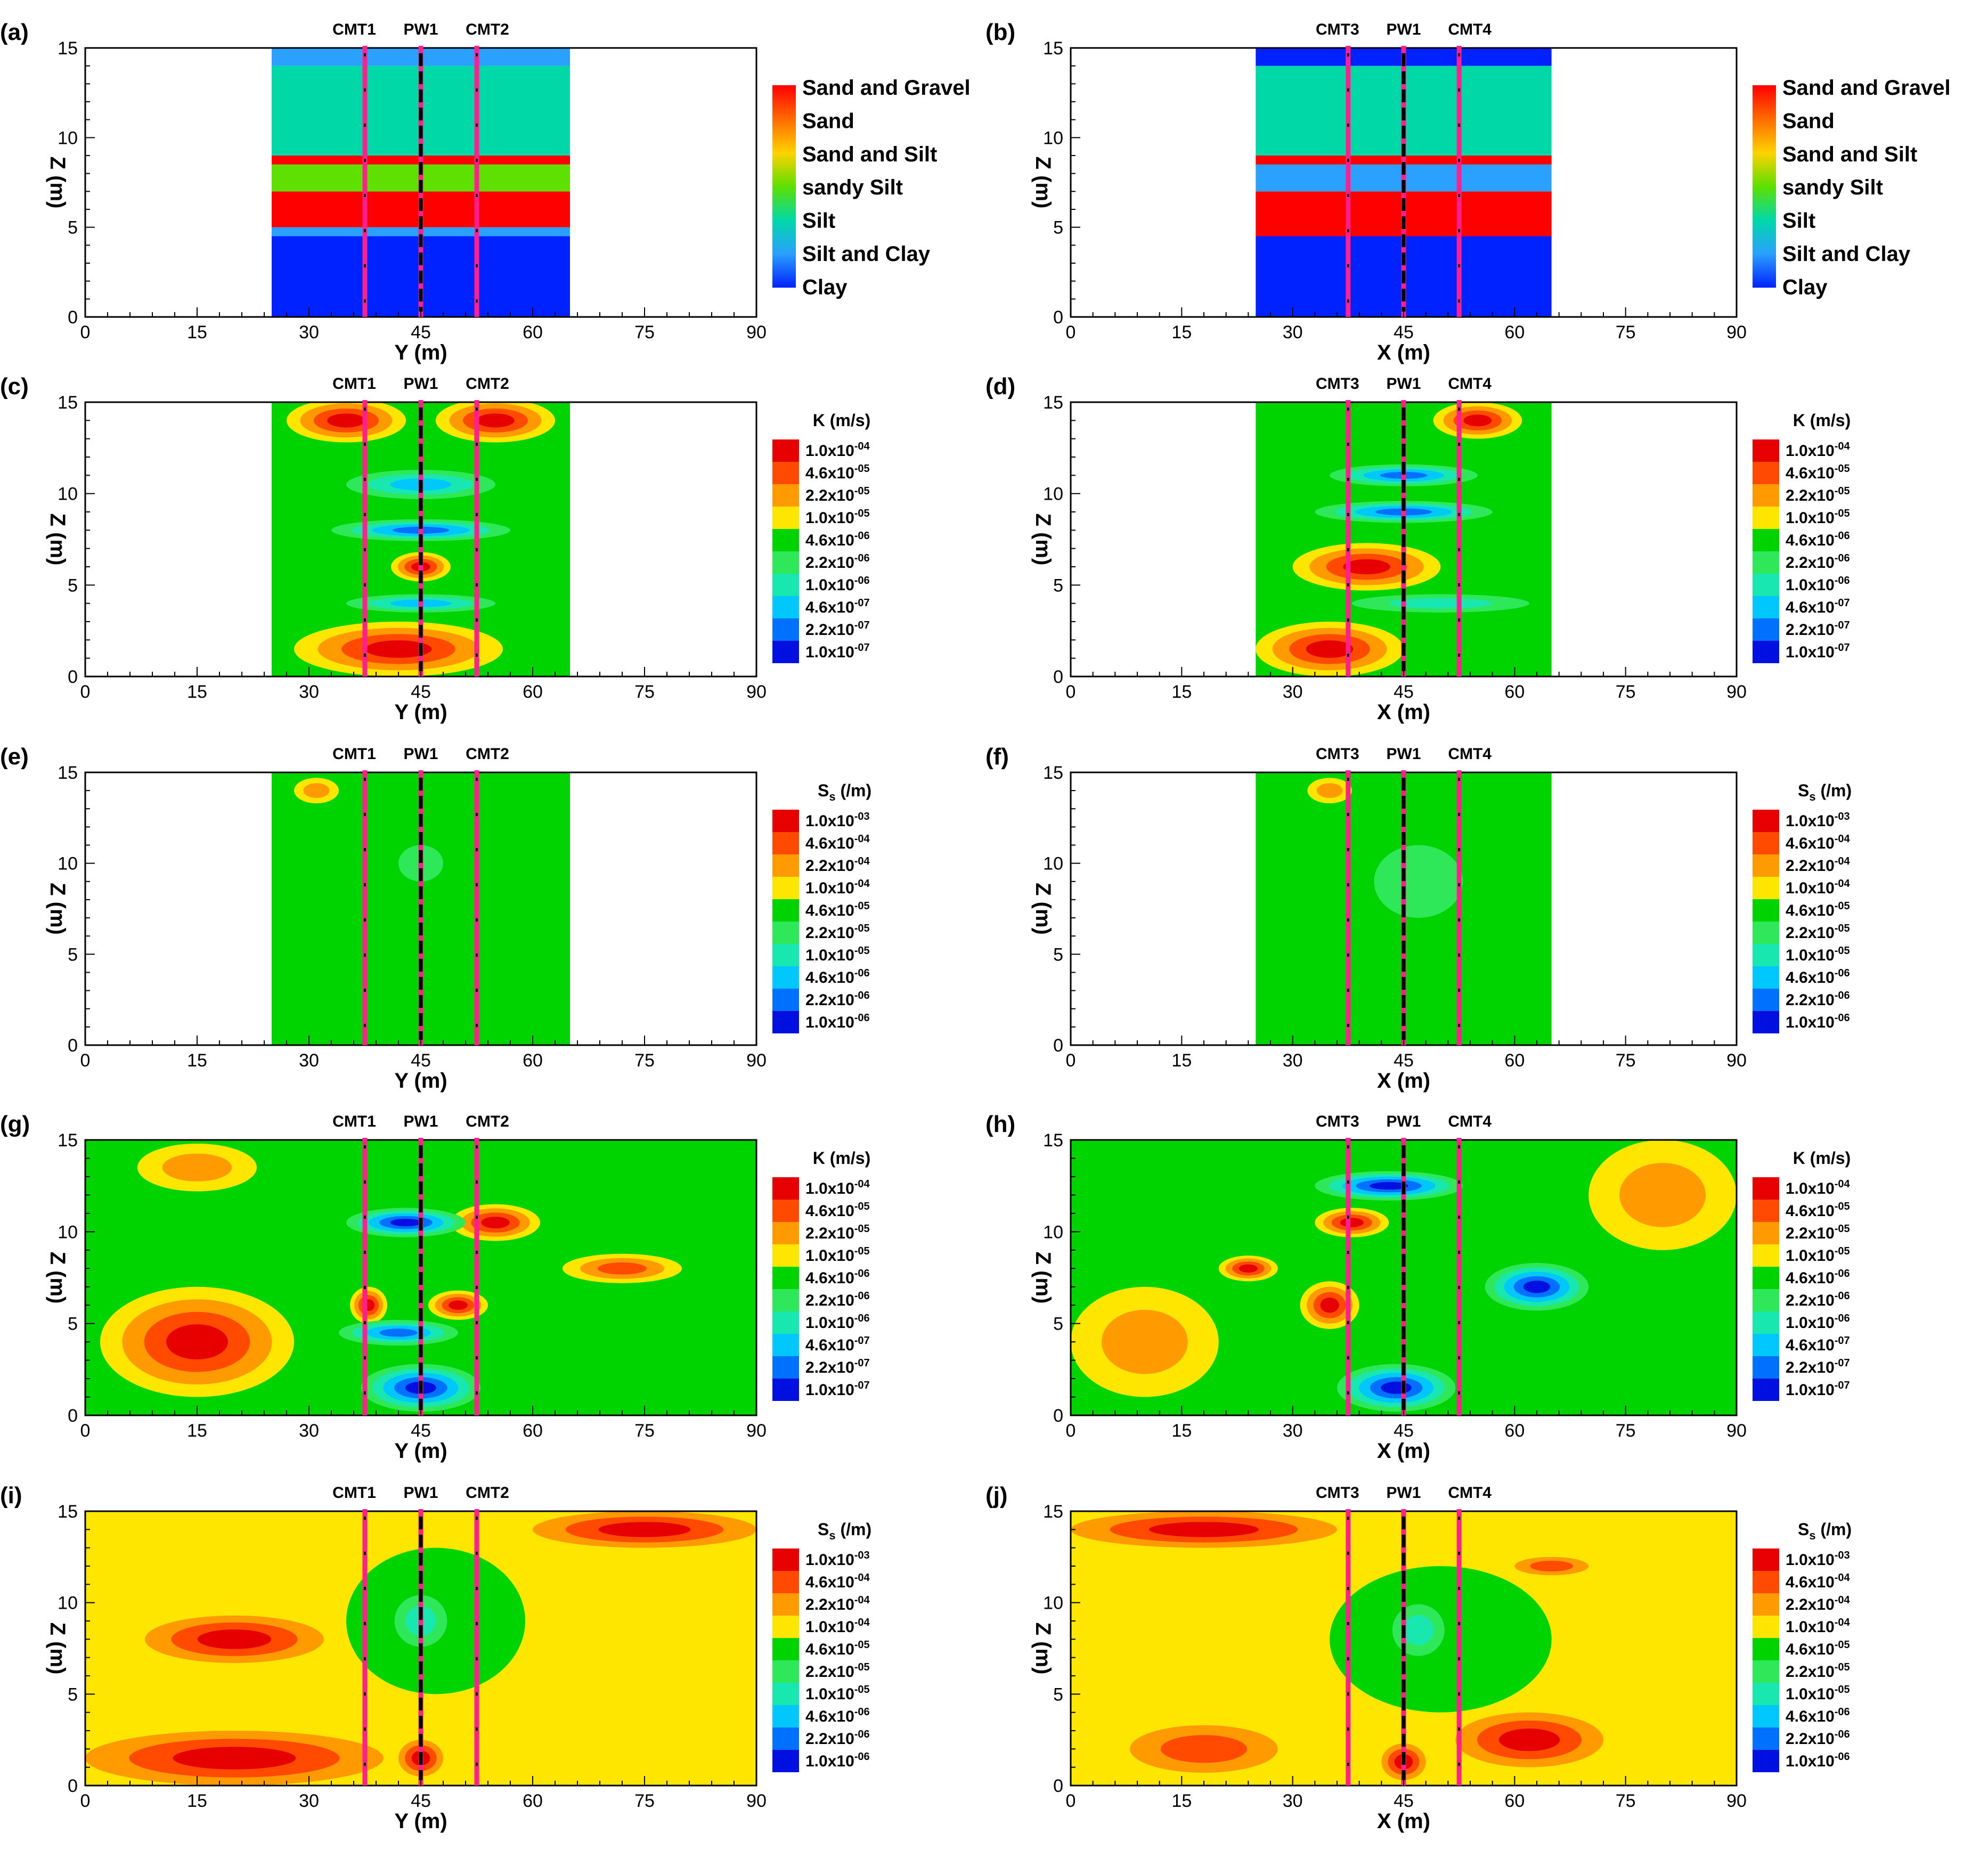 The width and height of the screenshot is (1988, 1850). Describe the element at coordinates (837, 1559) in the screenshot. I see `legend-entry: 1.0x10-03` at that location.